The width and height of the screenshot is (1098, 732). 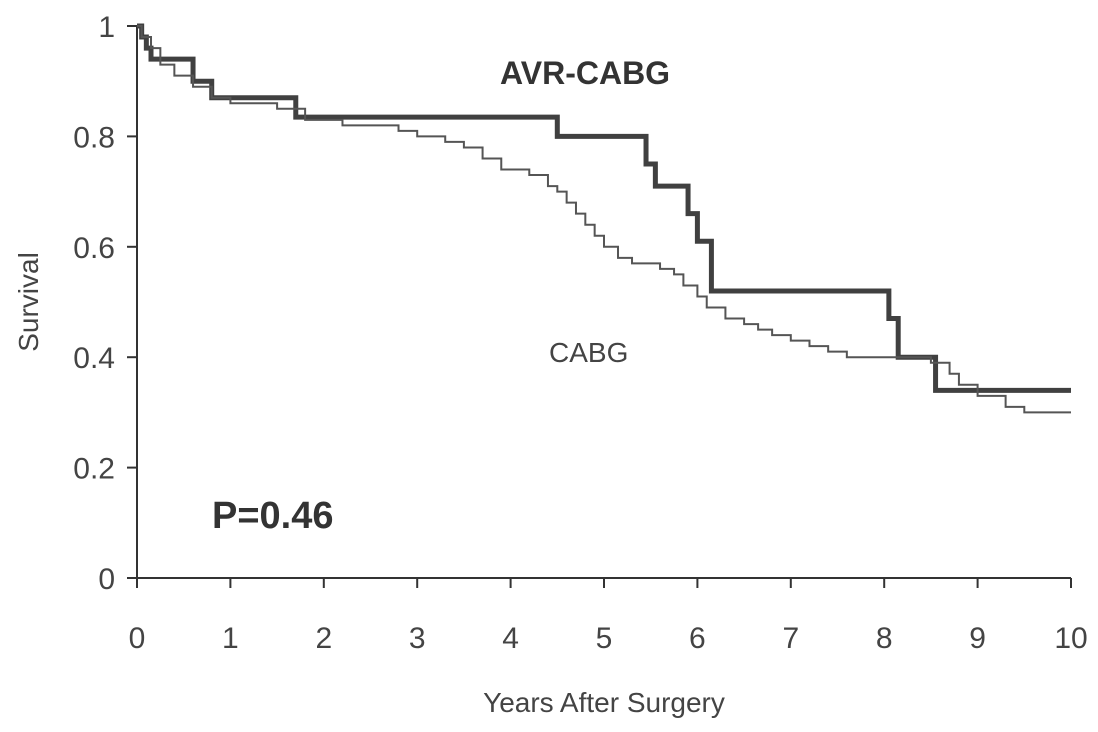 I want to click on x-tick-label: 7, so click(x=790, y=638).